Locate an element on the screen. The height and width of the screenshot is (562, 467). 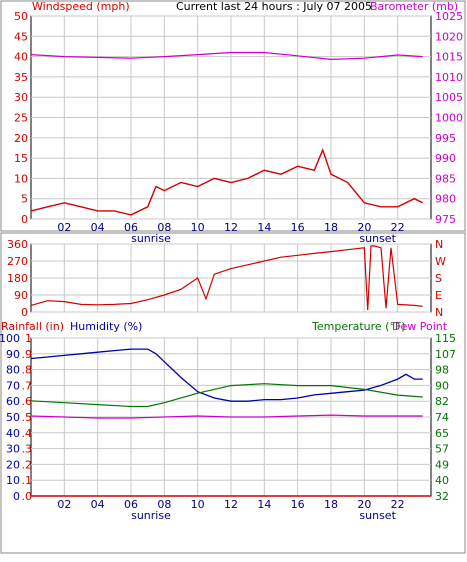
chart-title: Current last 24 hours : July 07 2005 is located at coordinates (274, 6).